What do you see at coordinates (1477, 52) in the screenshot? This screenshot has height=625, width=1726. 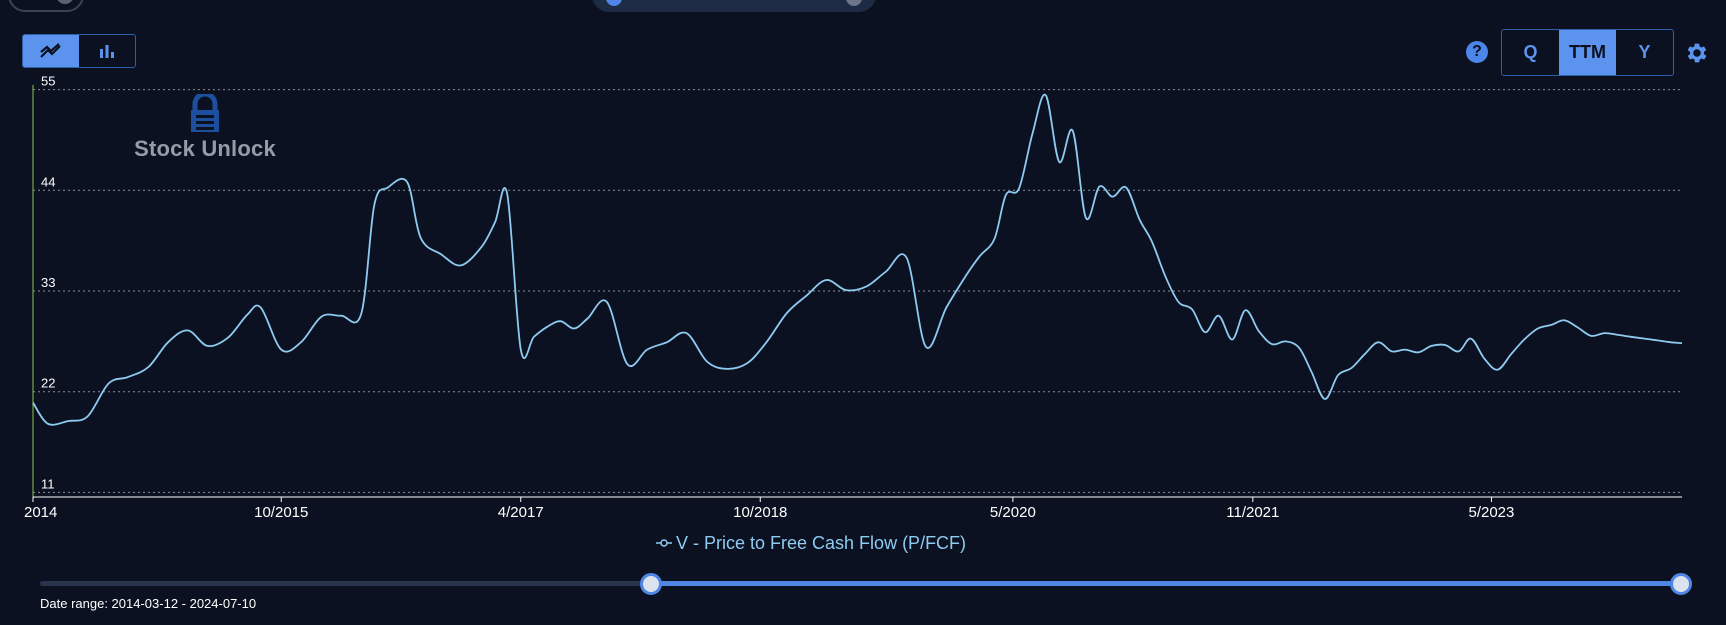 I see `help-icon: ?` at bounding box center [1477, 52].